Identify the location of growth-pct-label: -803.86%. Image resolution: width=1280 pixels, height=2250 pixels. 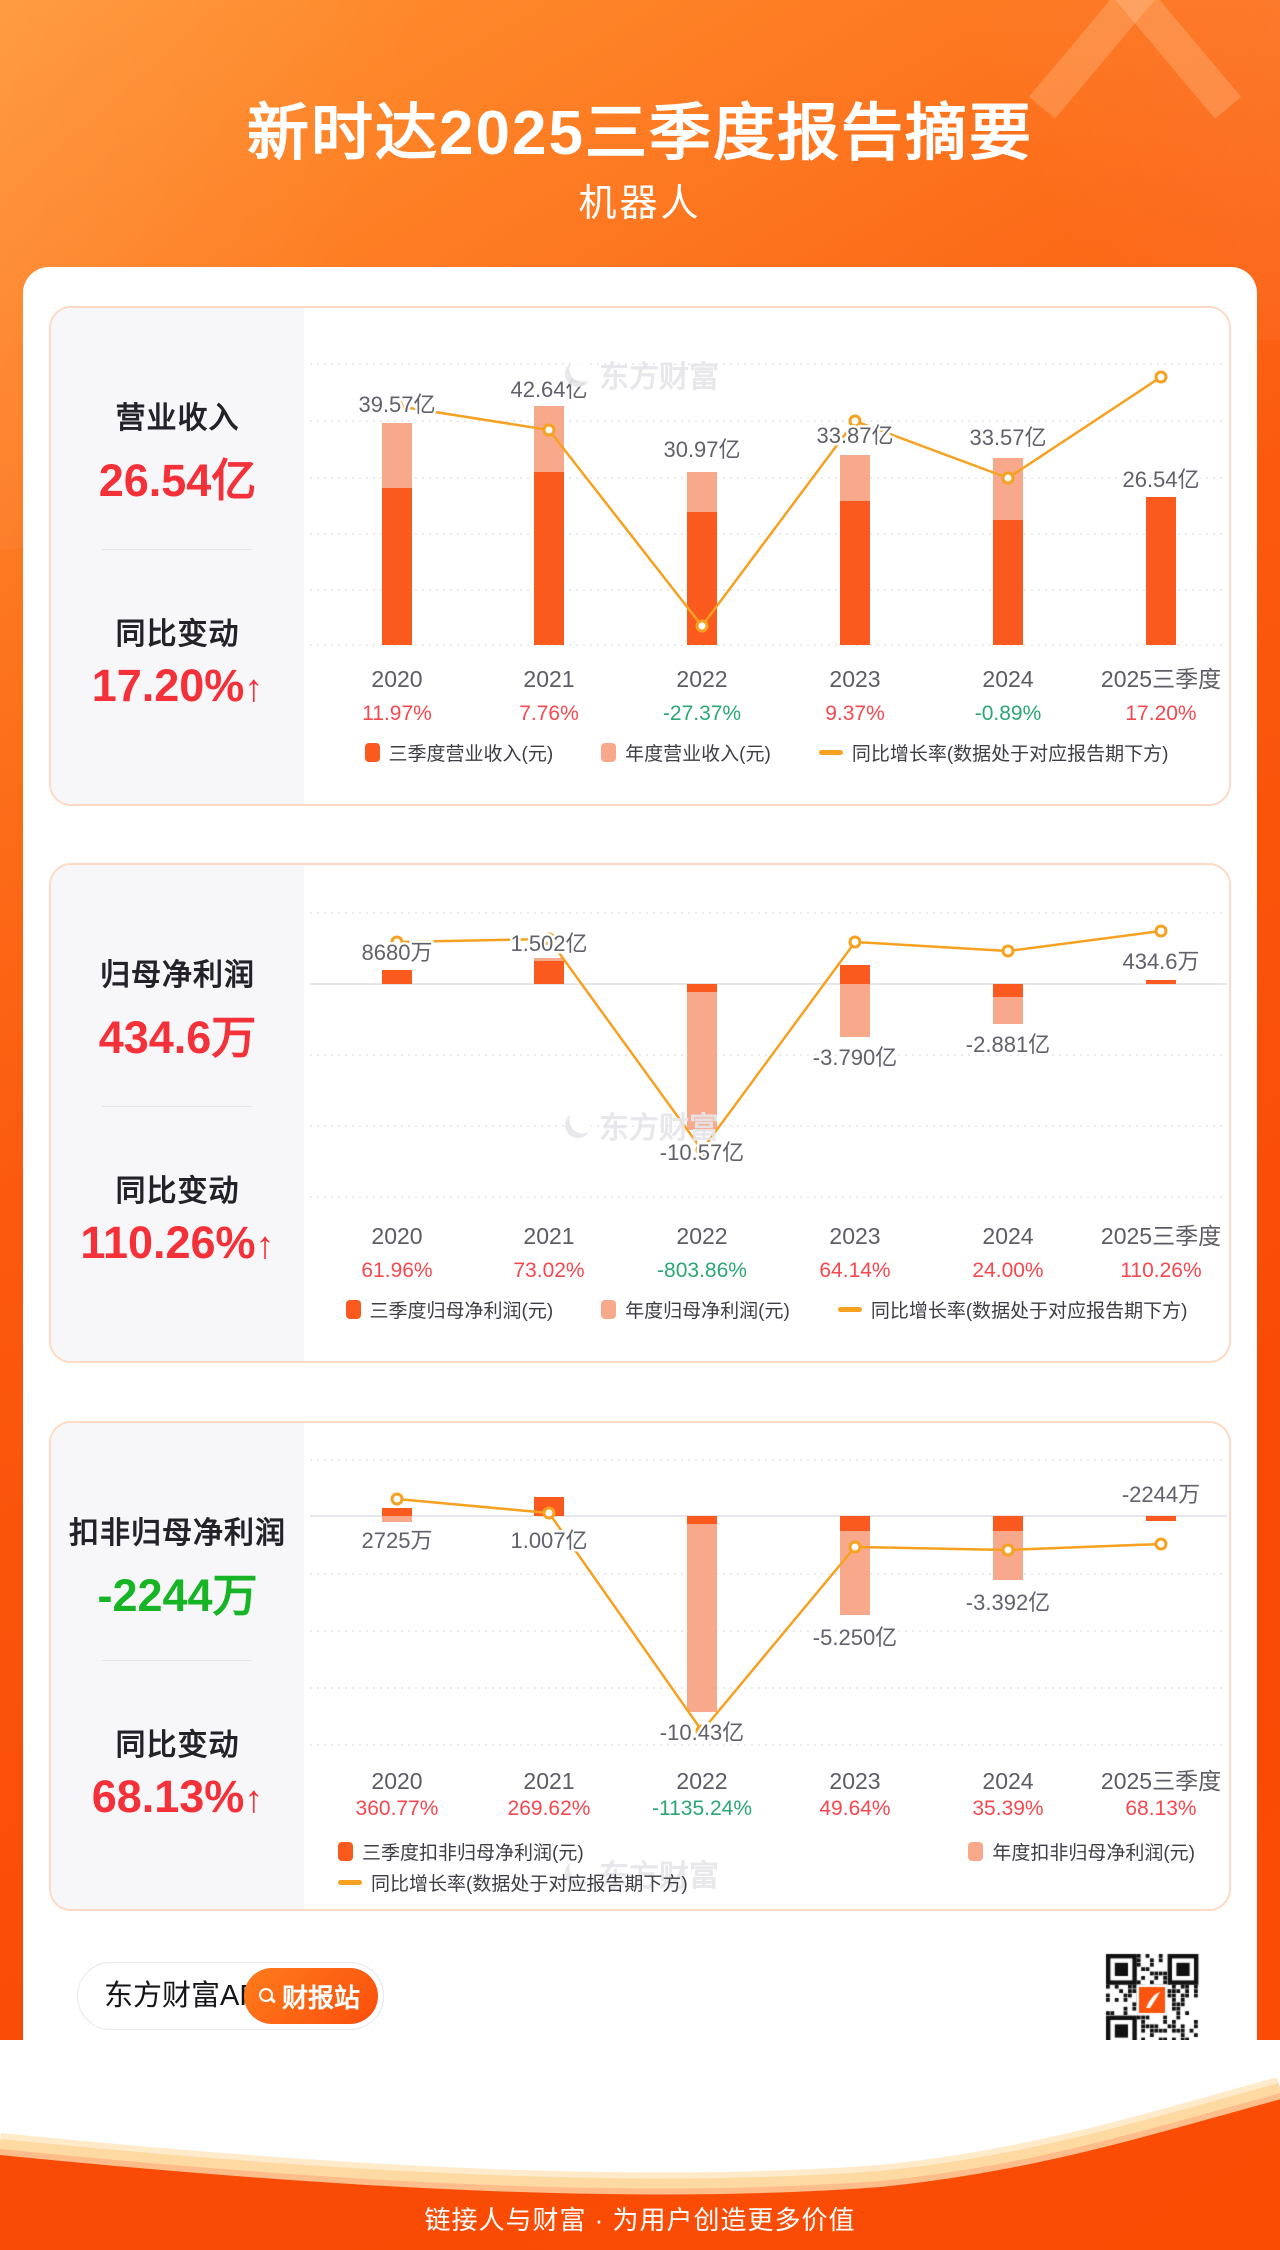
(702, 1270).